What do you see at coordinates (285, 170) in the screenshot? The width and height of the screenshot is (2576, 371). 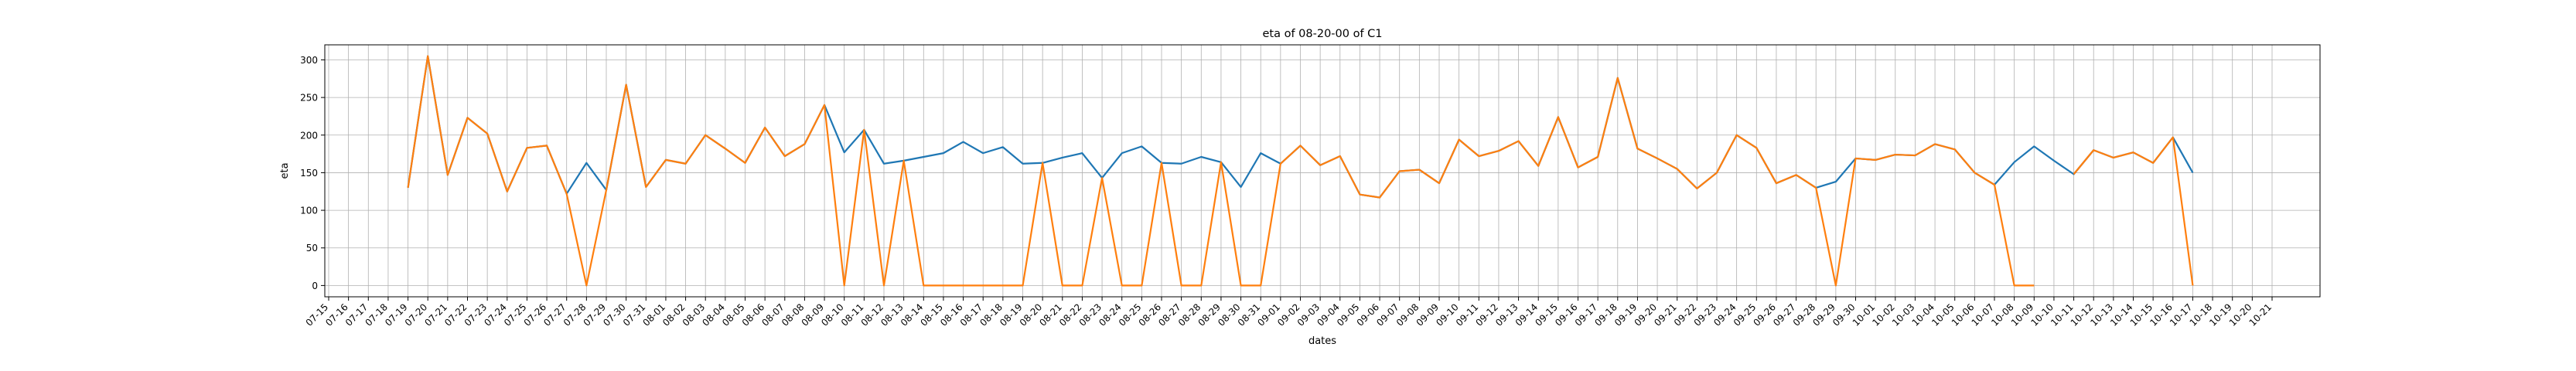 I see `y-axis-label: eta` at bounding box center [285, 170].